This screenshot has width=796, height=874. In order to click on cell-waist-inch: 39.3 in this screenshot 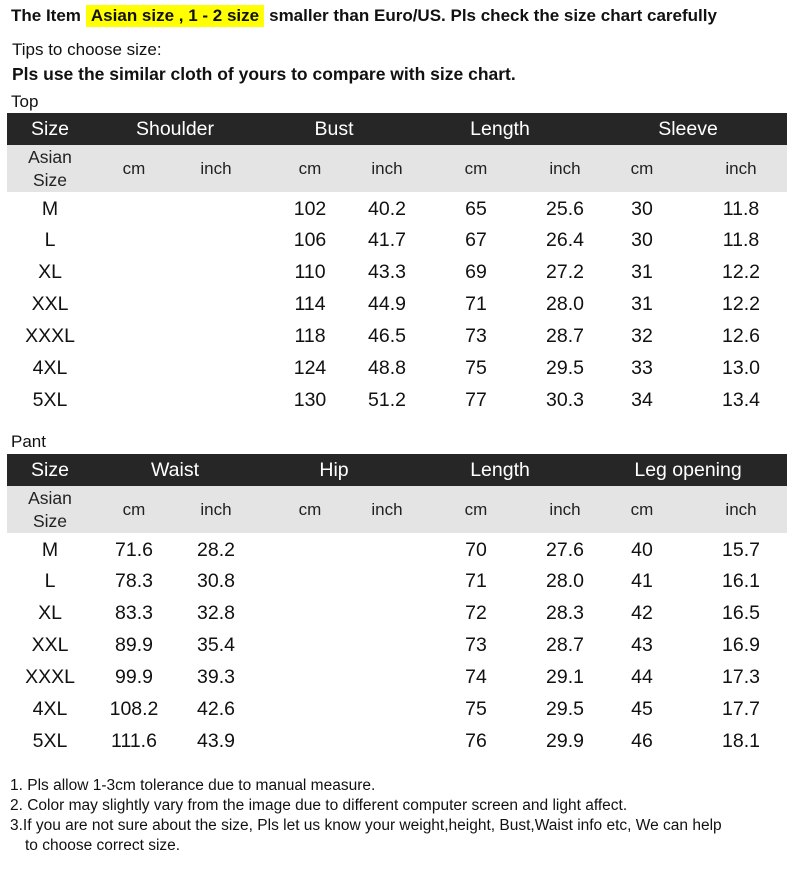, I will do `click(216, 676)`.